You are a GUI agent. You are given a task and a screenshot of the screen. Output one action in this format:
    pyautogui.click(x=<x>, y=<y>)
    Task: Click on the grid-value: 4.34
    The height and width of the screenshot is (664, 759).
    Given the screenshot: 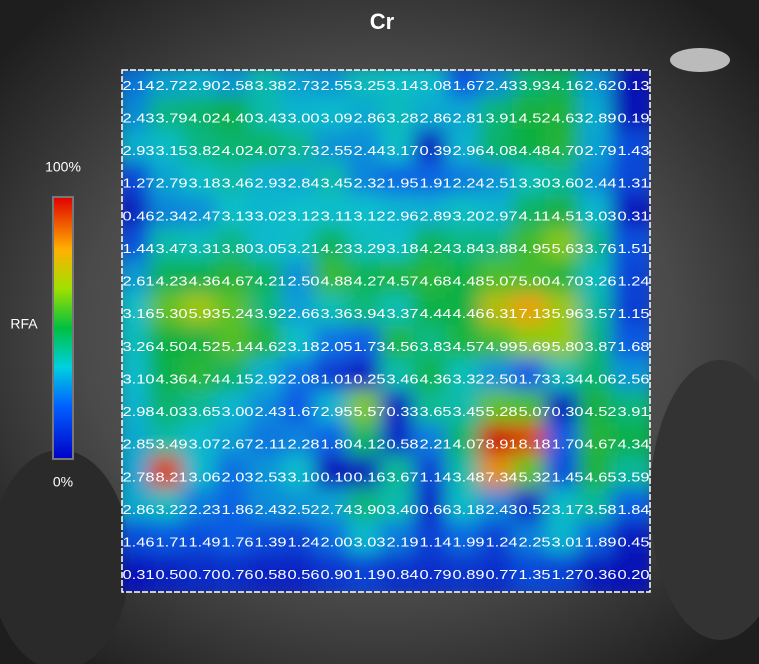 What is the action you would take?
    pyautogui.click(x=634, y=444)
    